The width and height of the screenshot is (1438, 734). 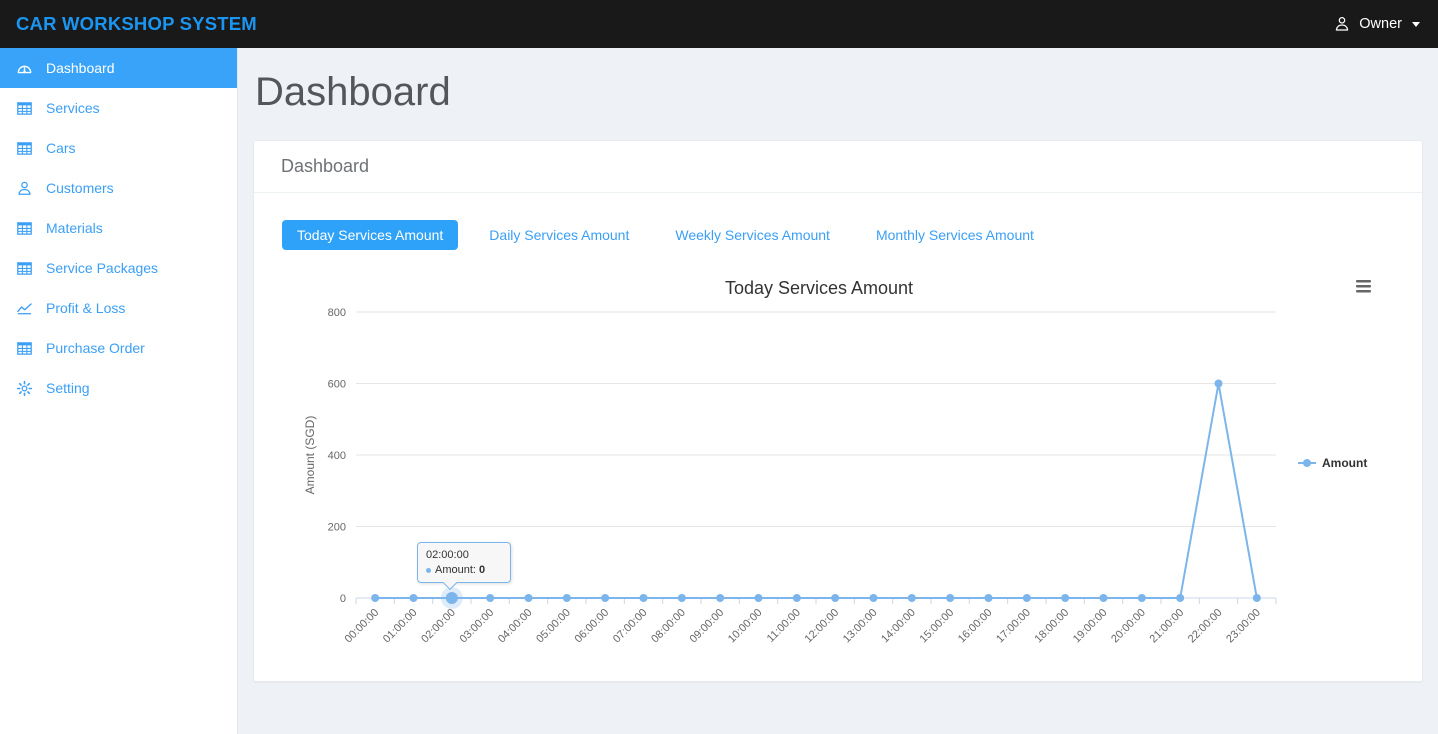 What do you see at coordinates (337, 385) in the screenshot?
I see `y-axis-tick-label: 600` at bounding box center [337, 385].